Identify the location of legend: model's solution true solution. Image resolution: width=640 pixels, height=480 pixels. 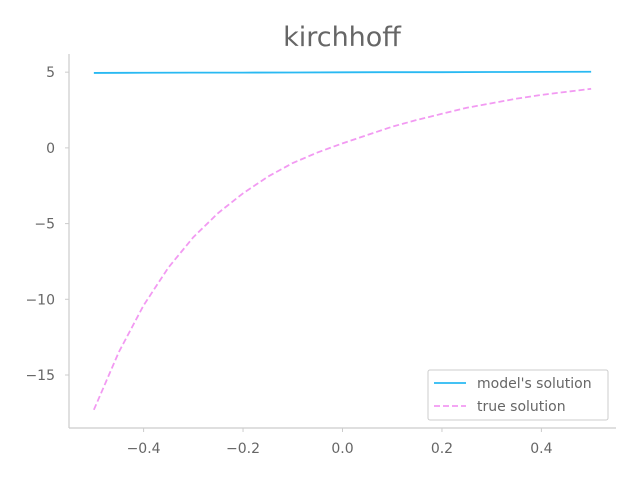
(518, 395).